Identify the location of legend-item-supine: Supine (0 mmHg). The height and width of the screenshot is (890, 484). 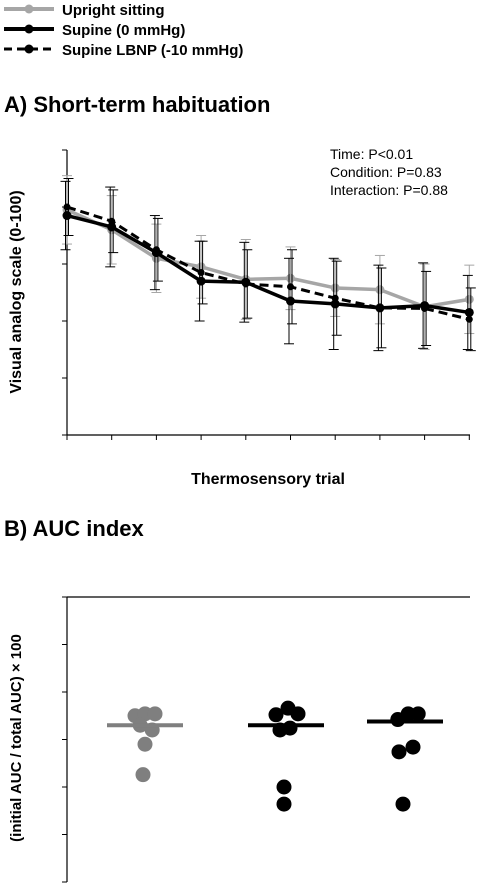
(94, 30).